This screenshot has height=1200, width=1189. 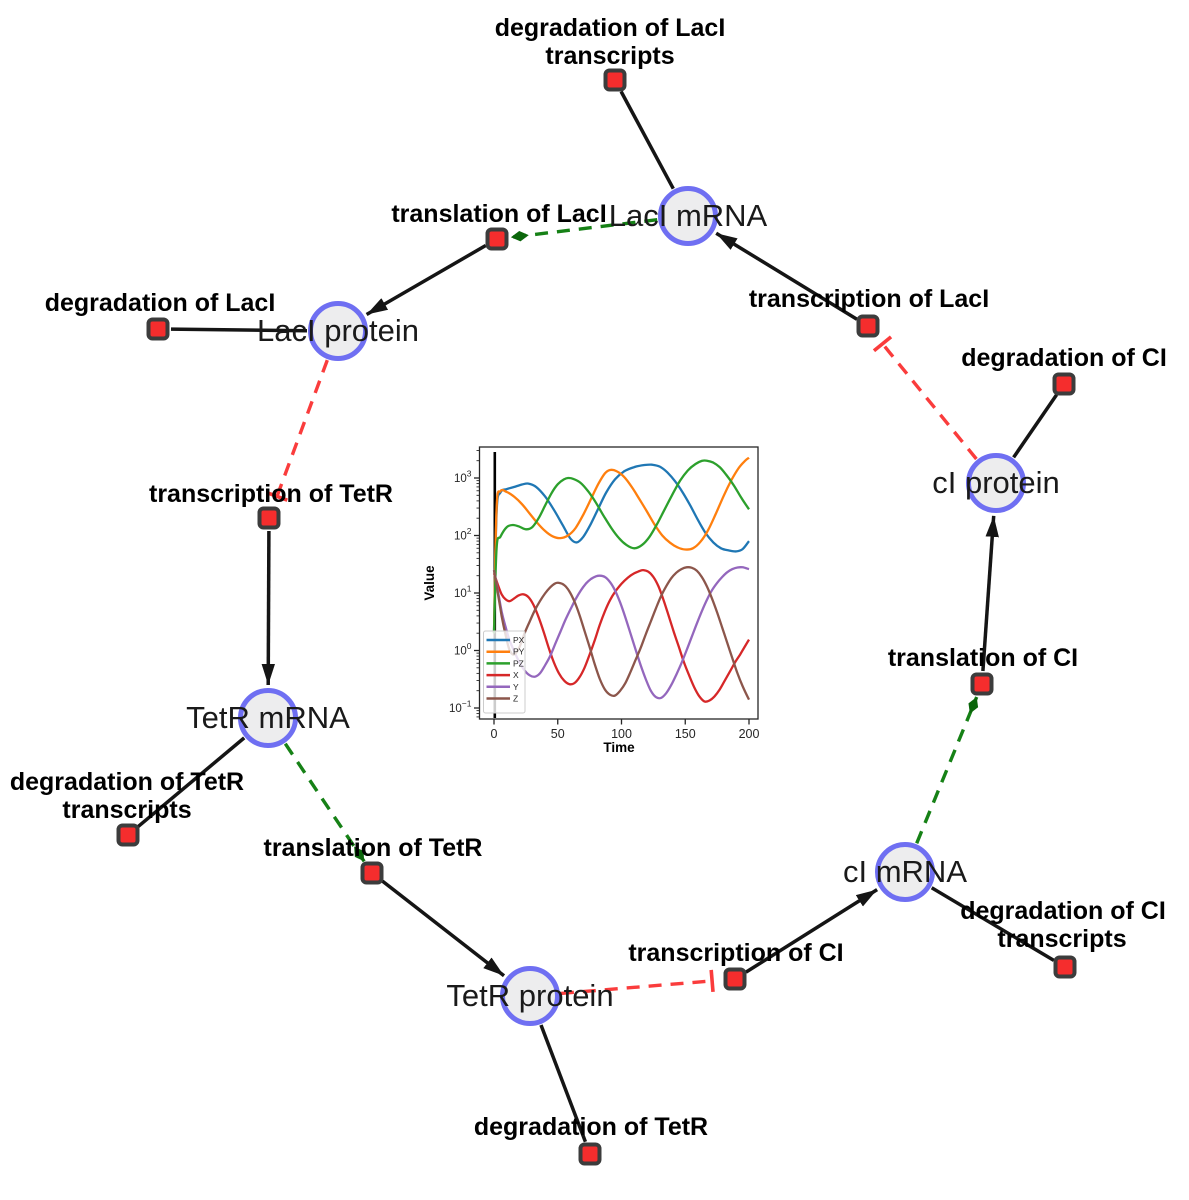 What do you see at coordinates (1064, 358) in the screenshot?
I see `reaction-label-deg-ci-line0: degradation of CI` at bounding box center [1064, 358].